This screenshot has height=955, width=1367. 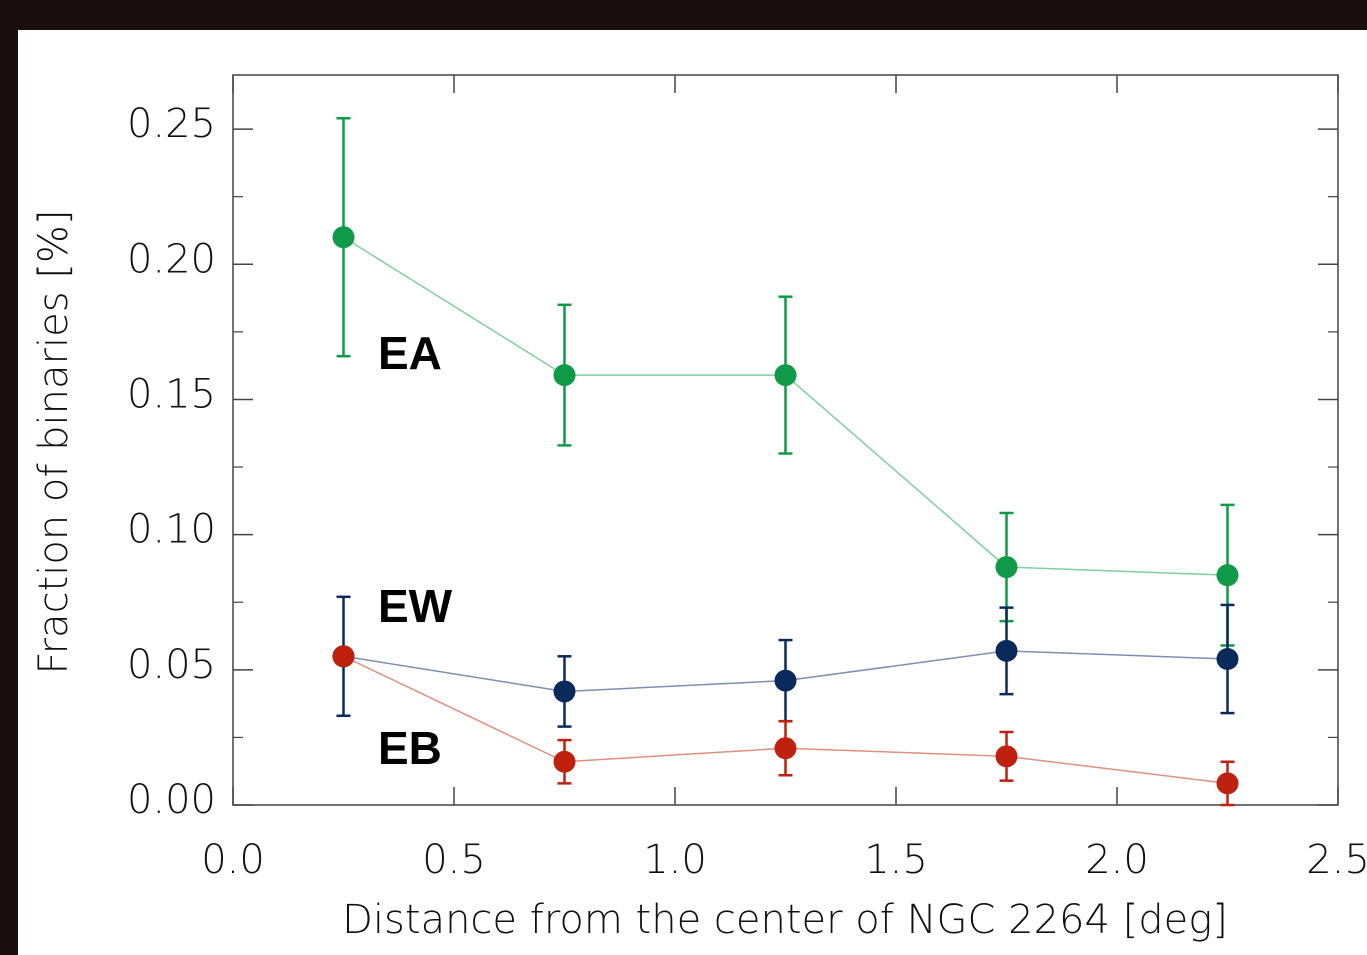 What do you see at coordinates (415, 606) in the screenshot?
I see `series-label: EW` at bounding box center [415, 606].